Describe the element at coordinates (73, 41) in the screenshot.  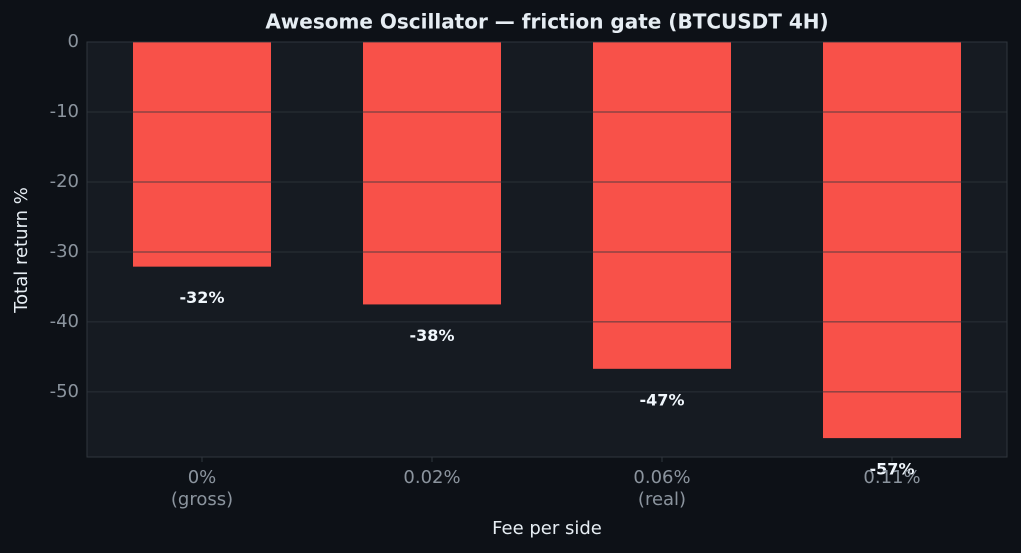
I see `y-tick-label: 0` at that location.